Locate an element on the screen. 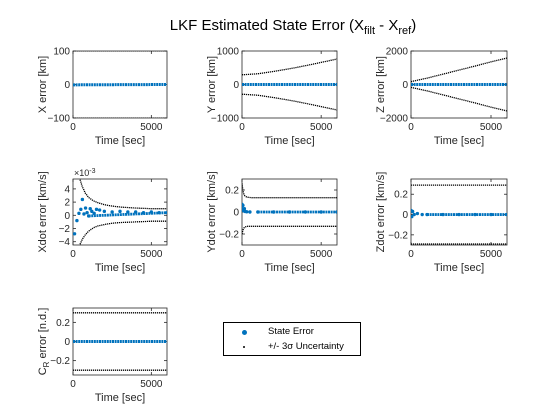 The image size is (560, 420). y-tick-label: −1000 is located at coordinates (225, 119).